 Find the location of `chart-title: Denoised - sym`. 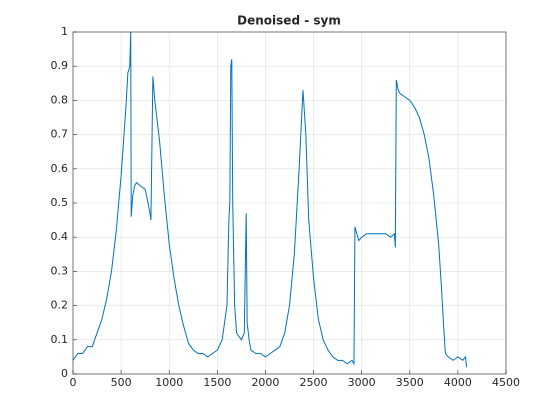

chart-title: Denoised - sym is located at coordinates (289, 21).